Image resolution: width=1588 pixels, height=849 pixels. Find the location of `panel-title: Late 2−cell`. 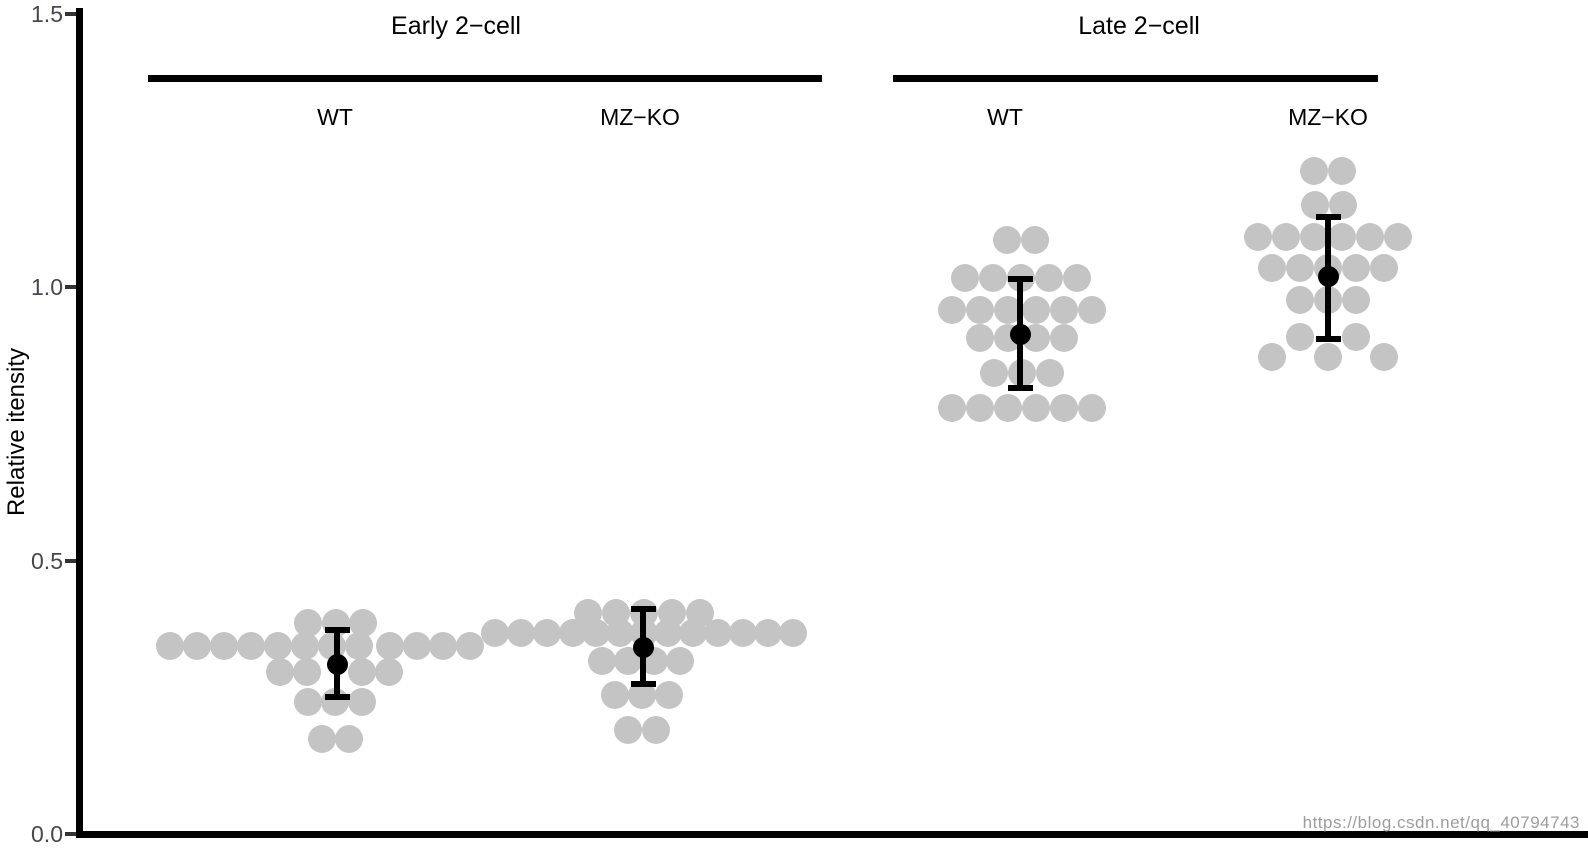

panel-title: Late 2−cell is located at coordinates (1139, 26).